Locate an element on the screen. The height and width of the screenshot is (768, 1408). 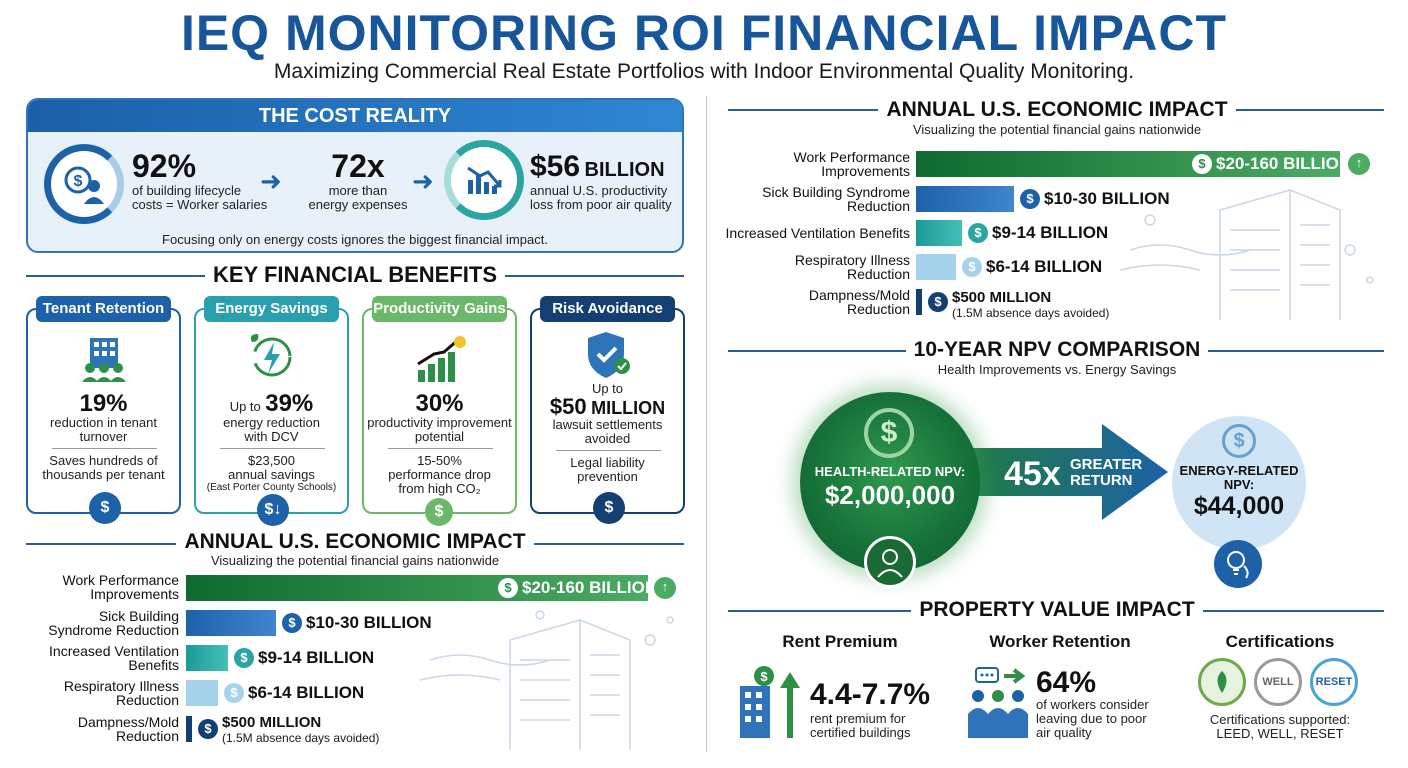
rent-premium-value: 4.4-7.7% is located at coordinates (870, 694).